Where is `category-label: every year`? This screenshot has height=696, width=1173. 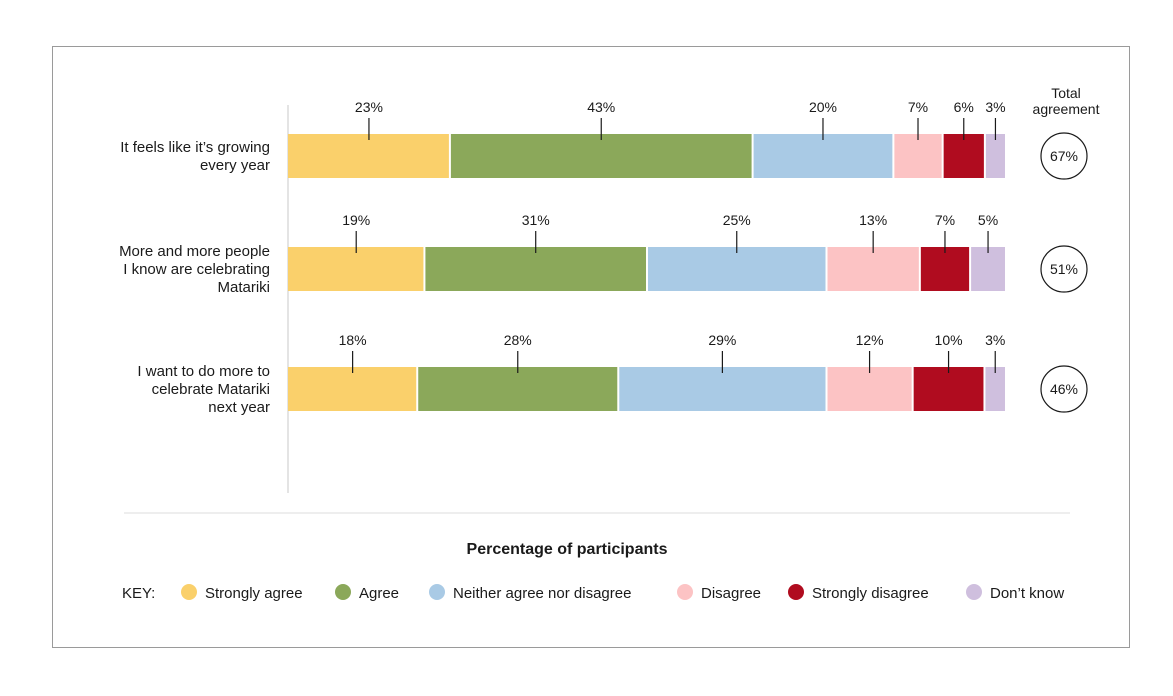
category-label: every year is located at coordinates (235, 165).